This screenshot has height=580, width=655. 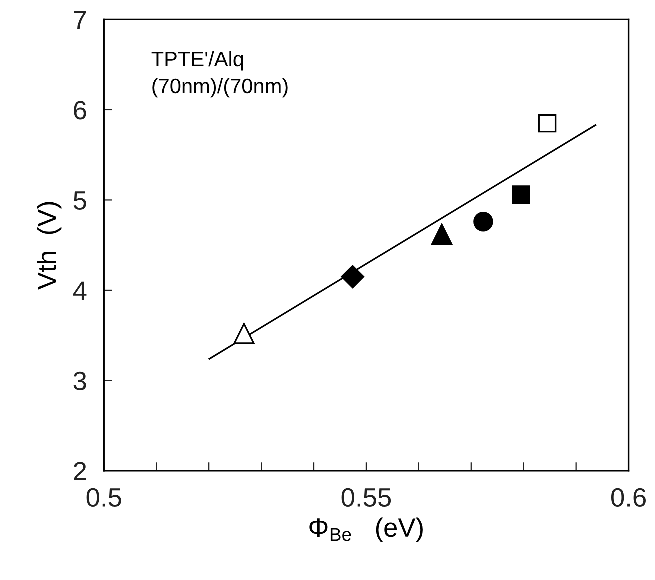 What do you see at coordinates (80, 110) in the screenshot?
I see `y-tick-label: 6` at bounding box center [80, 110].